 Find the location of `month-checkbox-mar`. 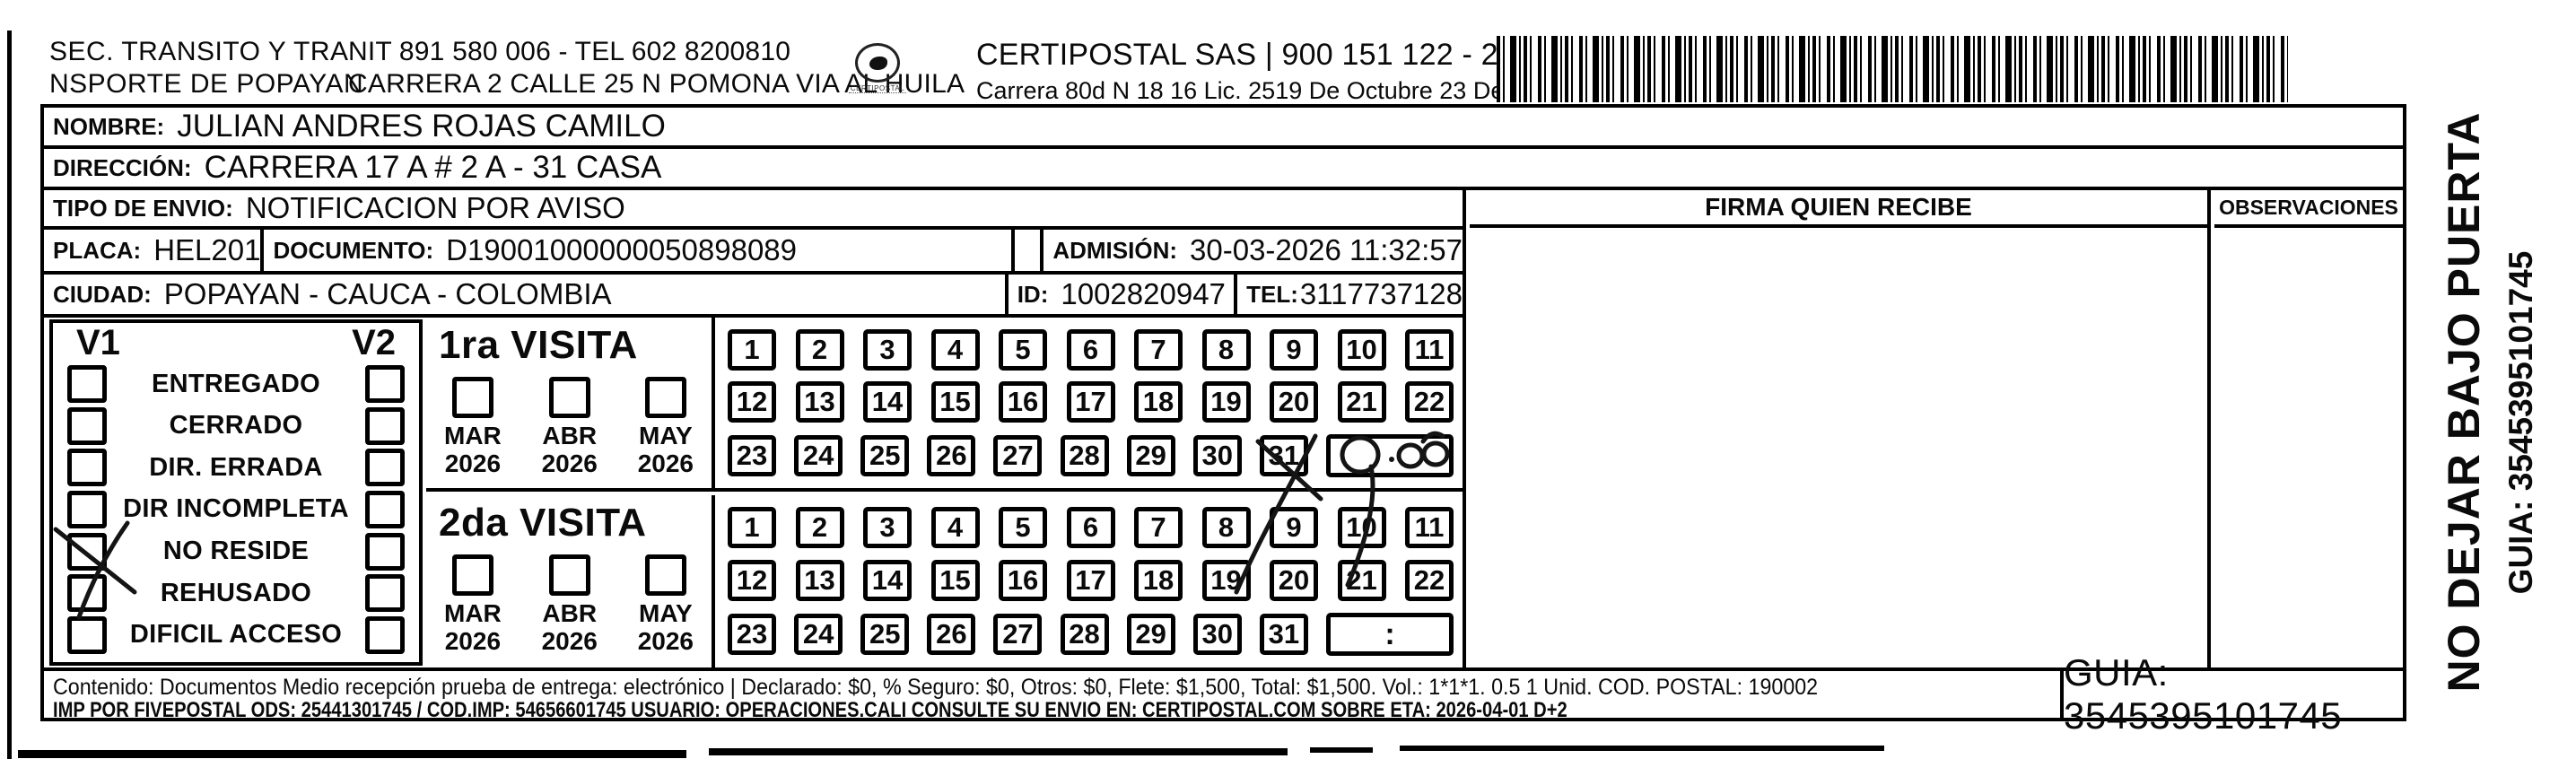

month-checkbox-mar is located at coordinates (472, 397).